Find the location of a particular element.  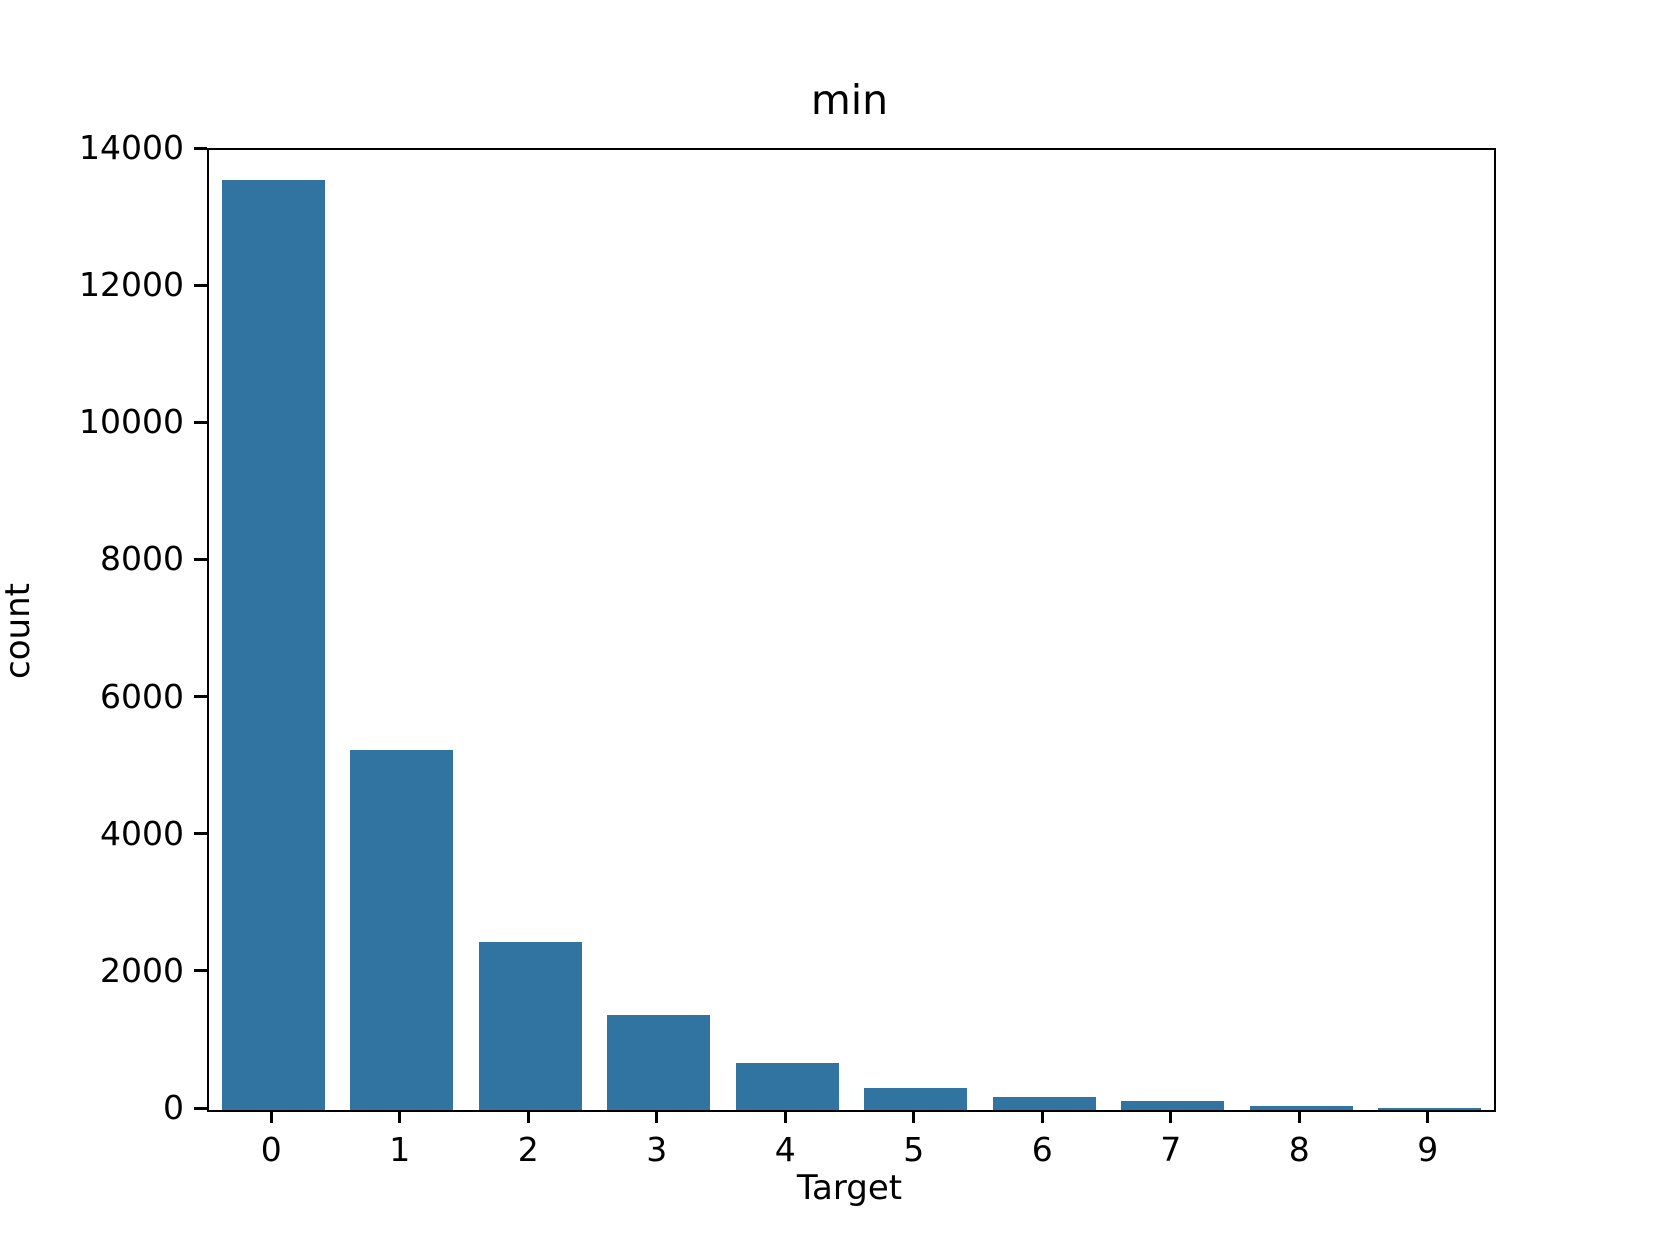

x-tick-label: 6 is located at coordinates (1042, 1149).